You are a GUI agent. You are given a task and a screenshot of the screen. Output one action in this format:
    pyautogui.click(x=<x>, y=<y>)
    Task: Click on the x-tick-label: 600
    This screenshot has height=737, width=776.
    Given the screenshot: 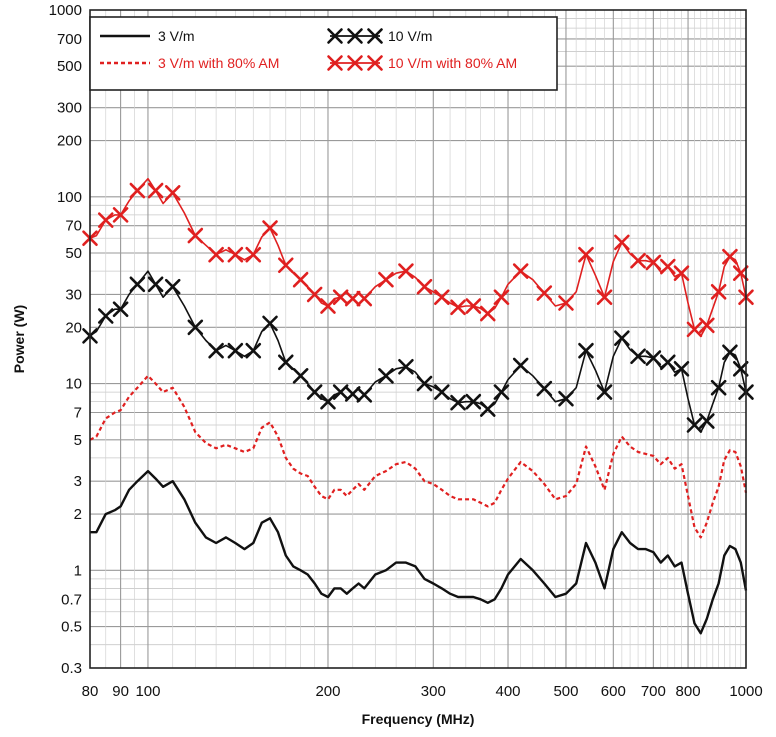 What is the action you would take?
    pyautogui.click(x=613, y=691)
    